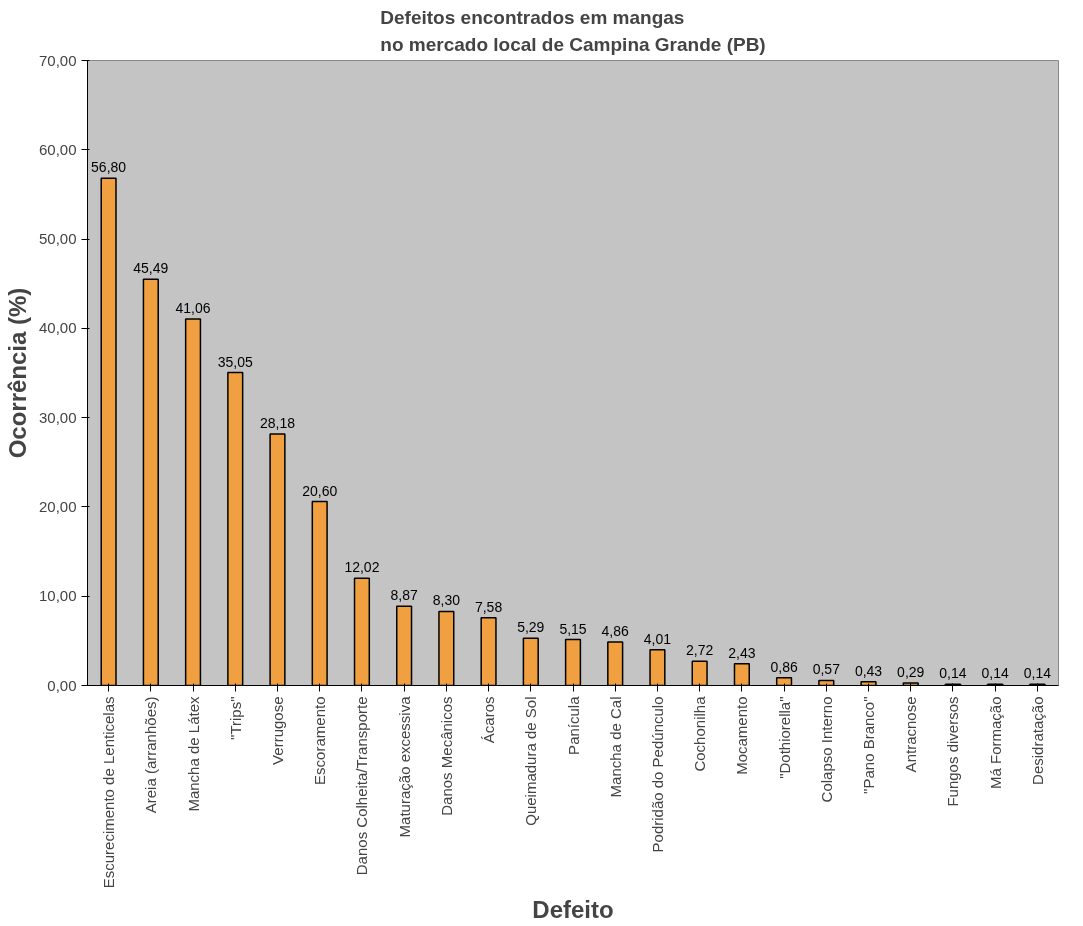 The height and width of the screenshot is (926, 1083). Describe the element at coordinates (615, 747) in the screenshot. I see `x-tick-label: Mancha de Cal` at that location.